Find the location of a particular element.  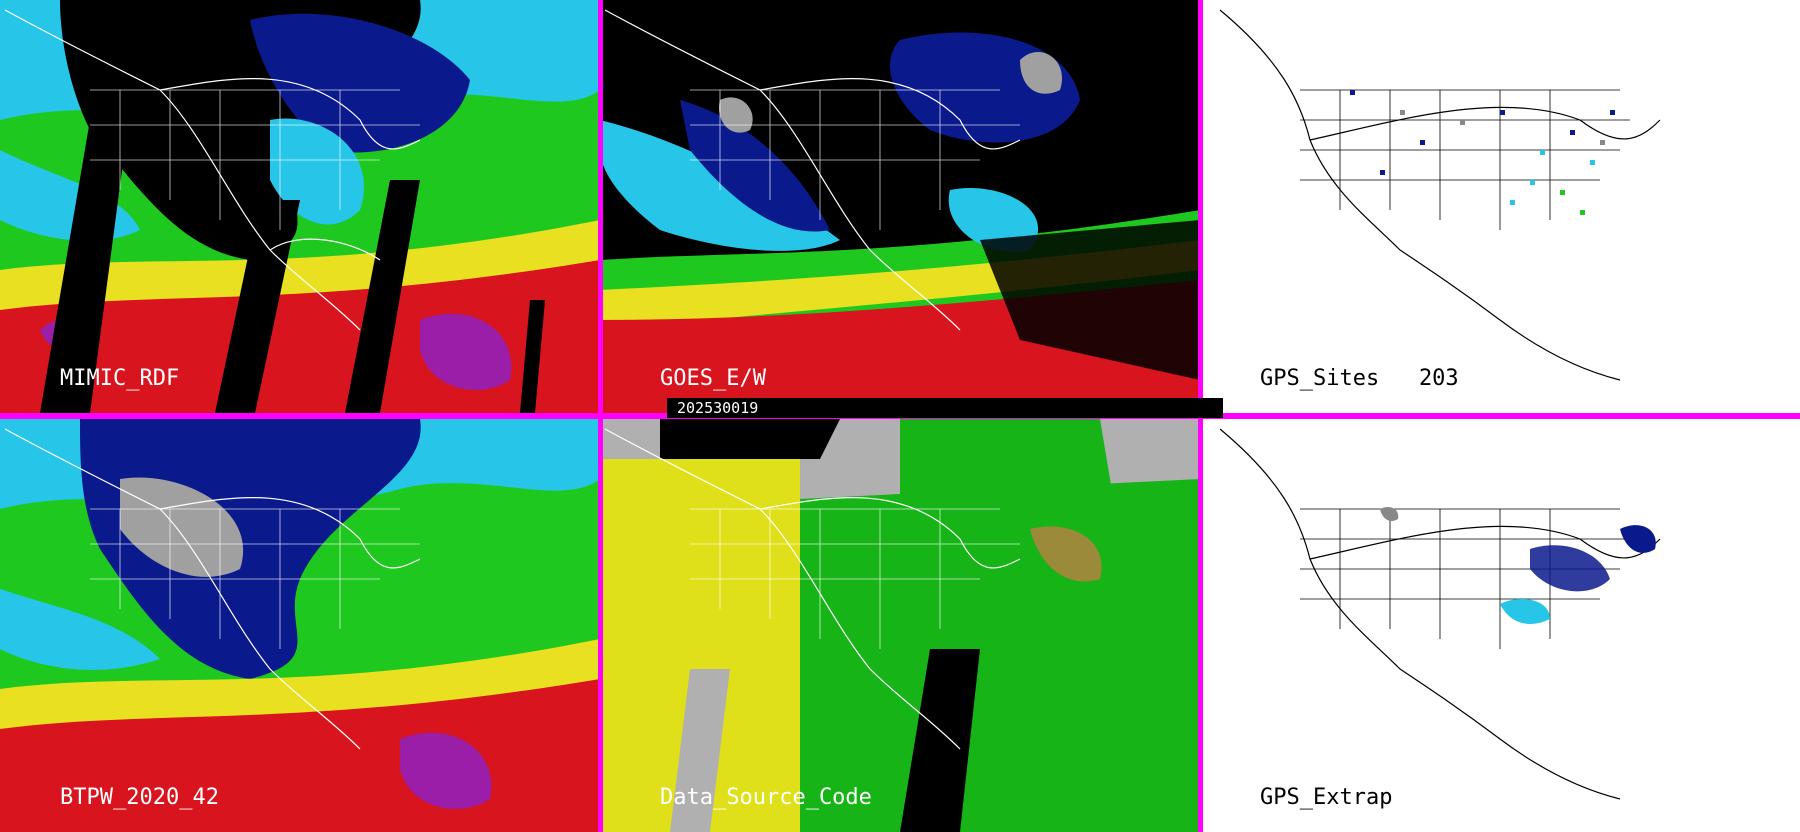

panel-label: MIMIC_RDF is located at coordinates (120, 378).